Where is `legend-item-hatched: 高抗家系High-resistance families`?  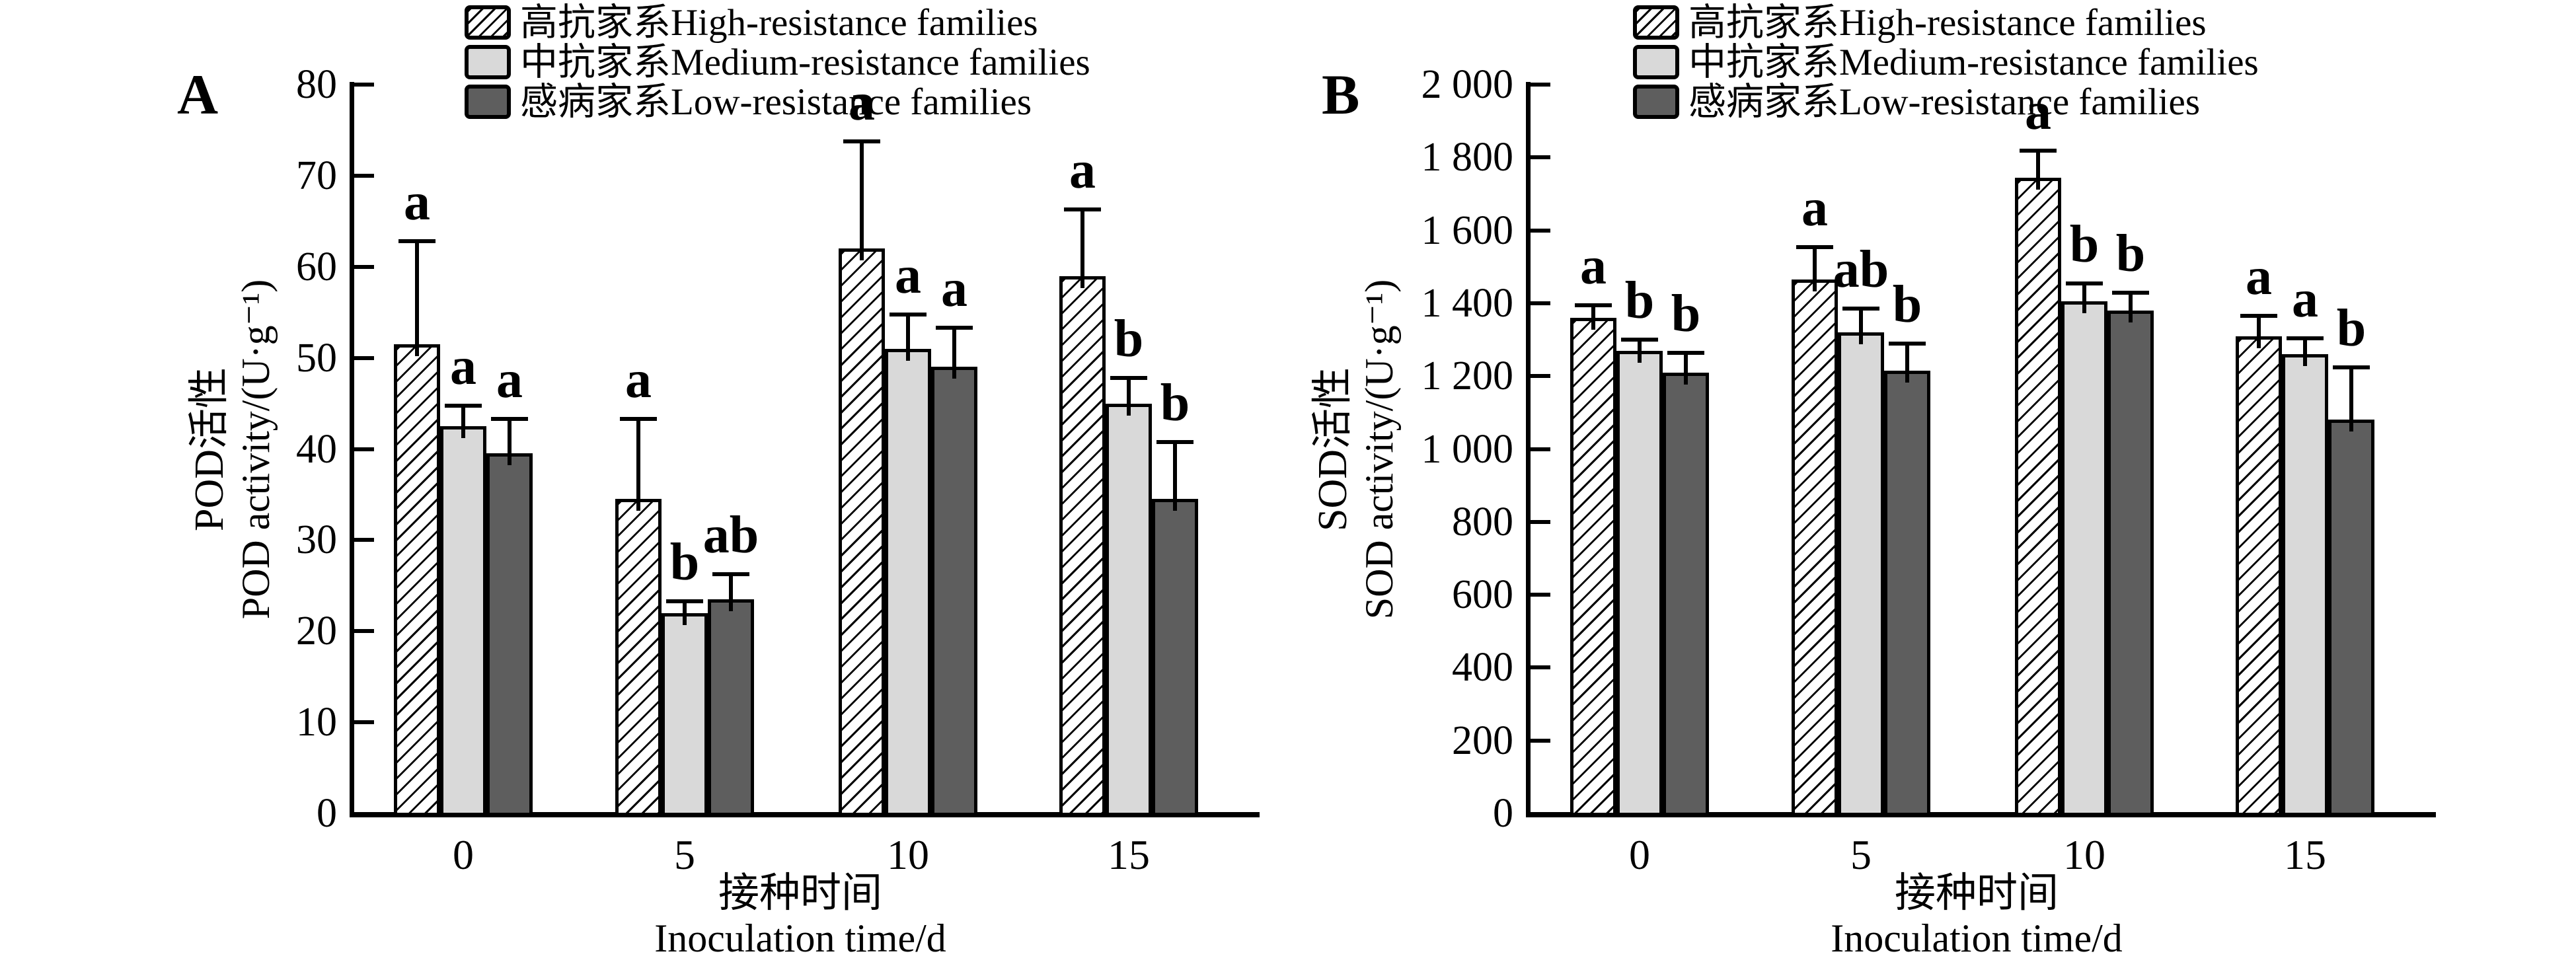
legend-item-hatched: 高抗家系High-resistance families is located at coordinates (777, 23).